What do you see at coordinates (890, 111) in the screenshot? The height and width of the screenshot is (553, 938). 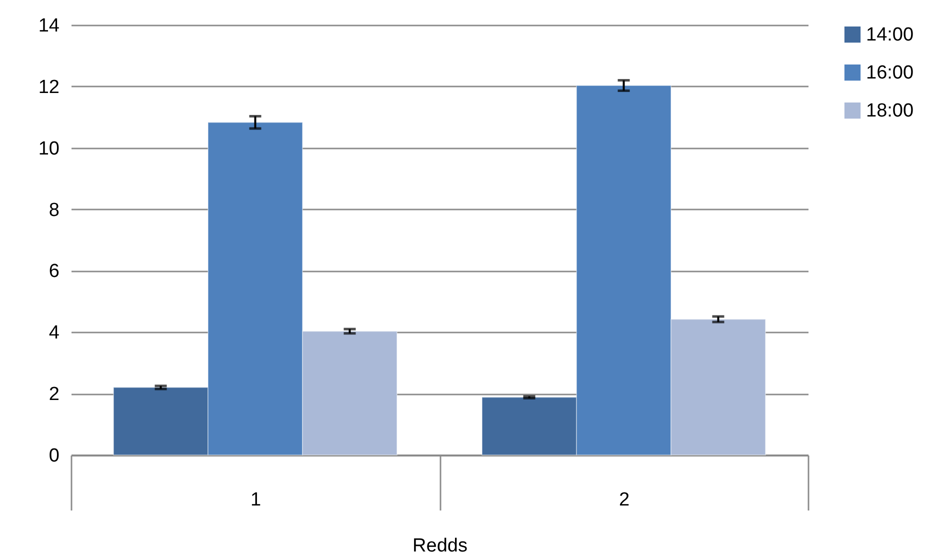 I see `legend-label: 18:00` at bounding box center [890, 111].